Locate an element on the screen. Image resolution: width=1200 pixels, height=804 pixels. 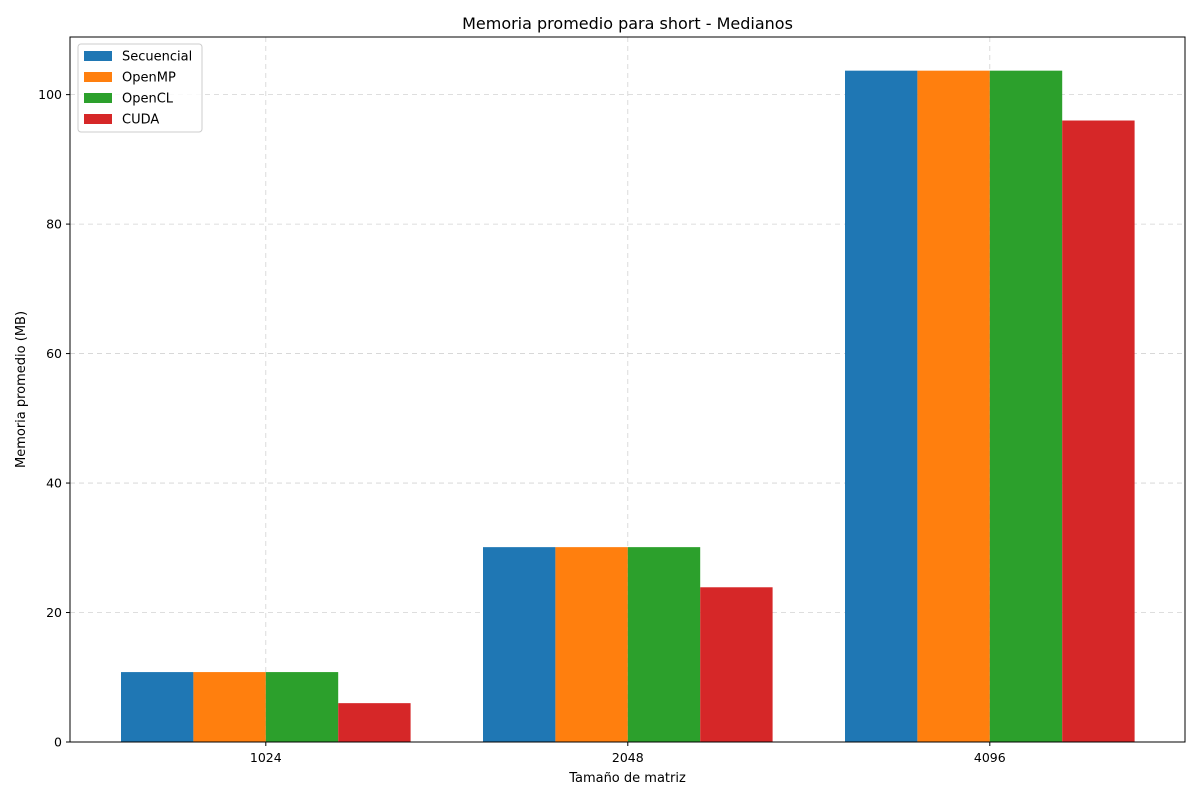
y-tick-label: 20 is located at coordinates (54, 612).